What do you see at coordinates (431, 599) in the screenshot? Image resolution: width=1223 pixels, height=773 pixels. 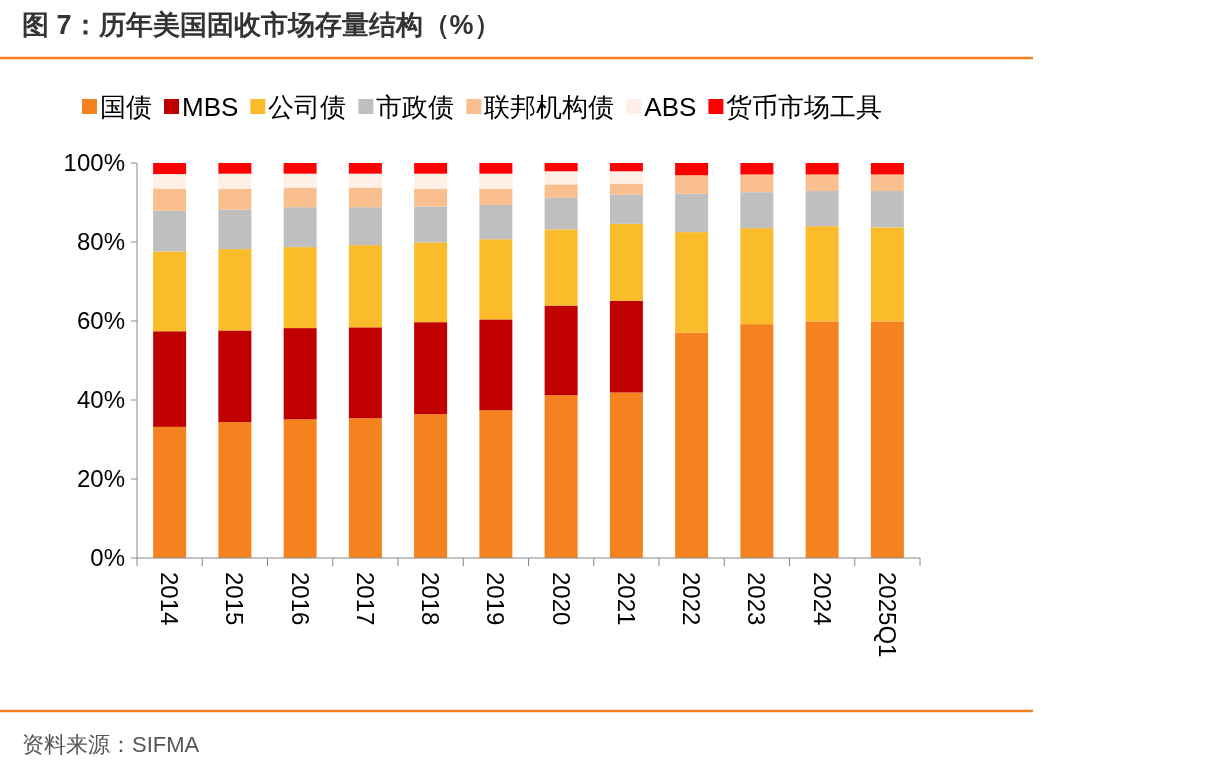 I see `x-tick-label: 2018` at bounding box center [431, 599].